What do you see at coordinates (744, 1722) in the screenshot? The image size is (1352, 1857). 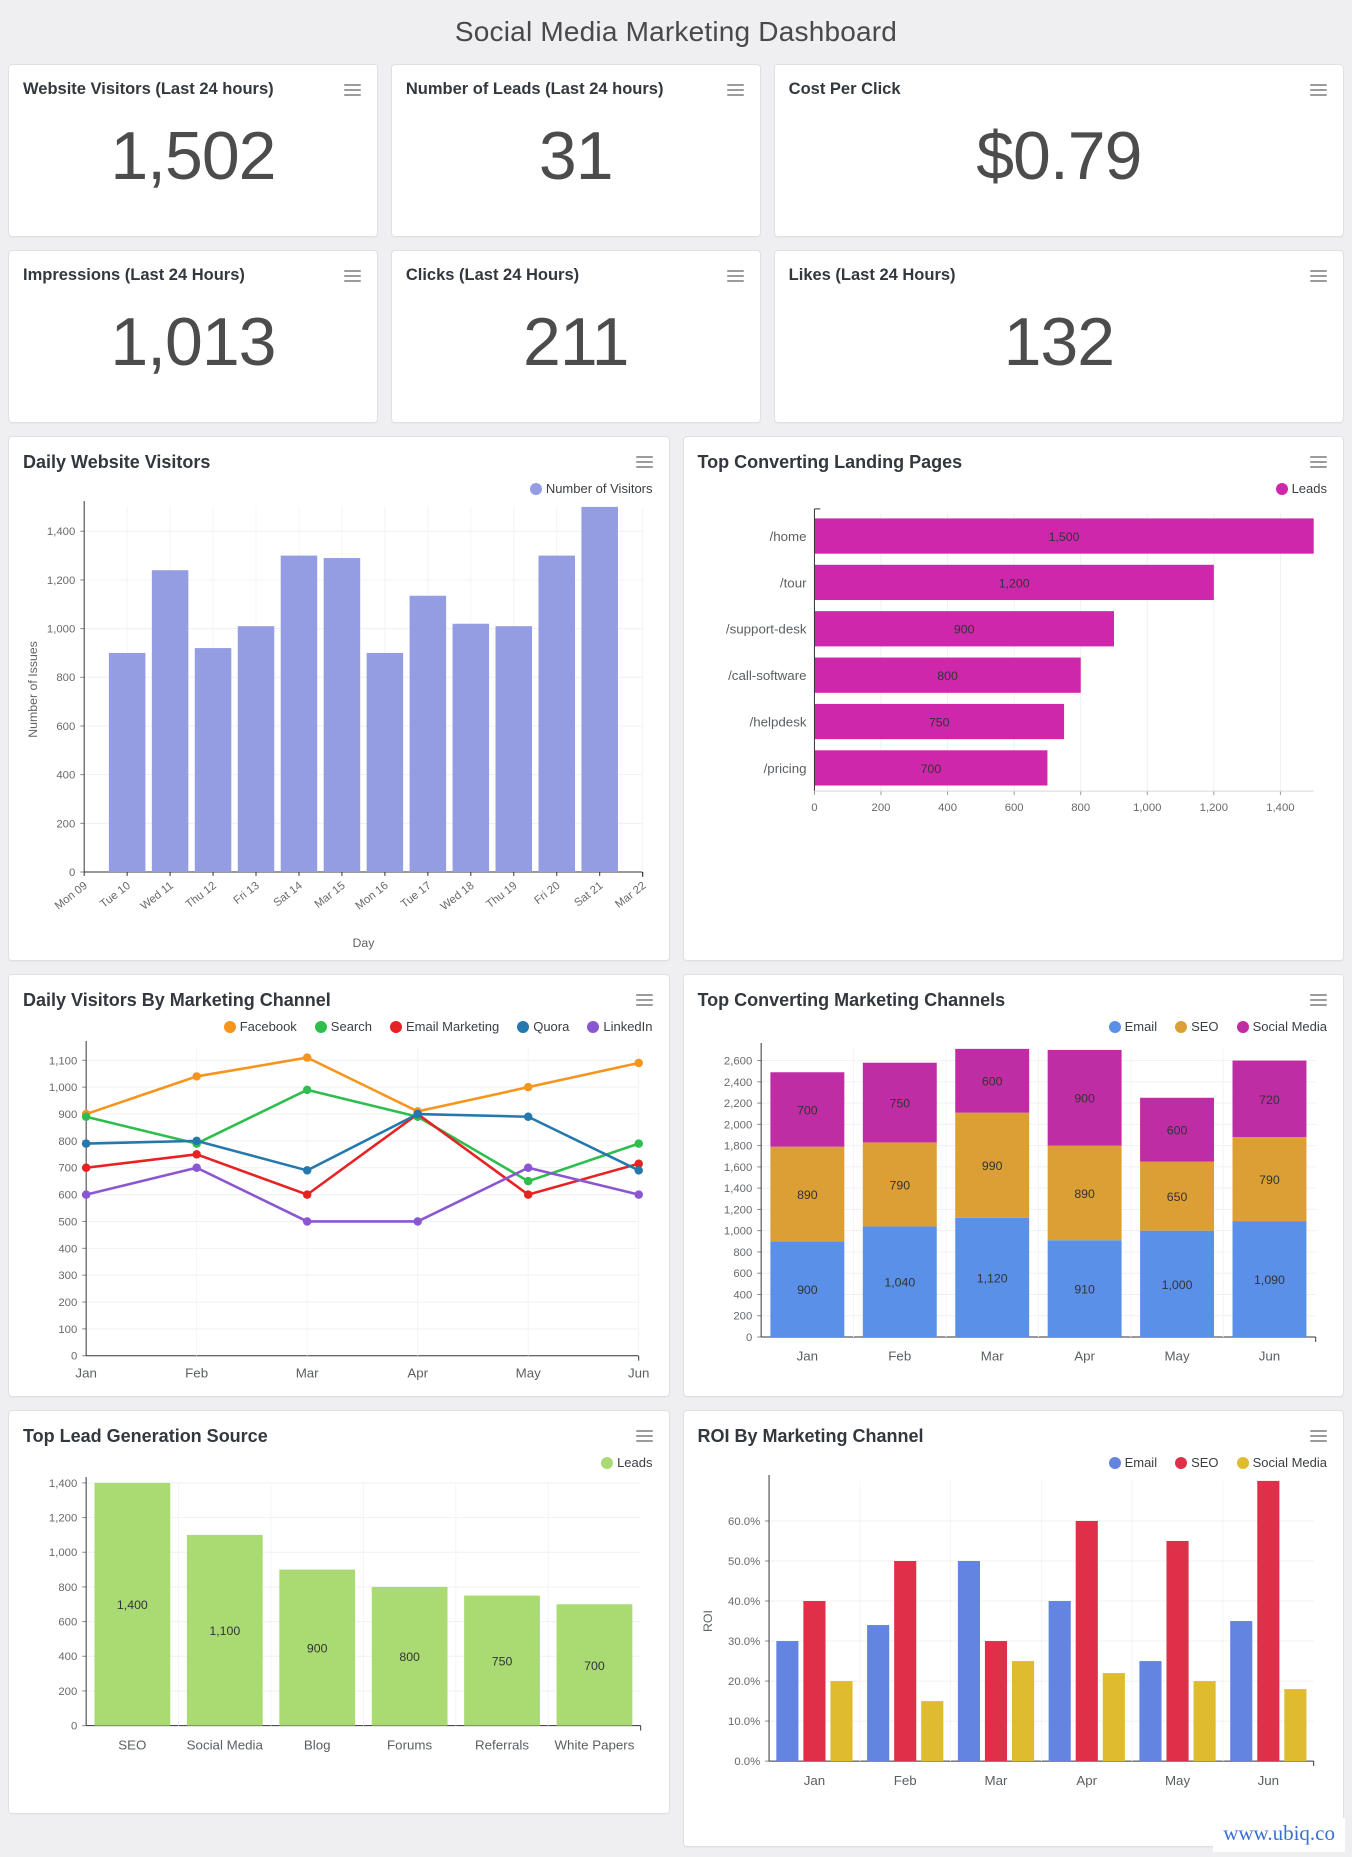 I see `svg-text: 10.0%` at bounding box center [744, 1722].